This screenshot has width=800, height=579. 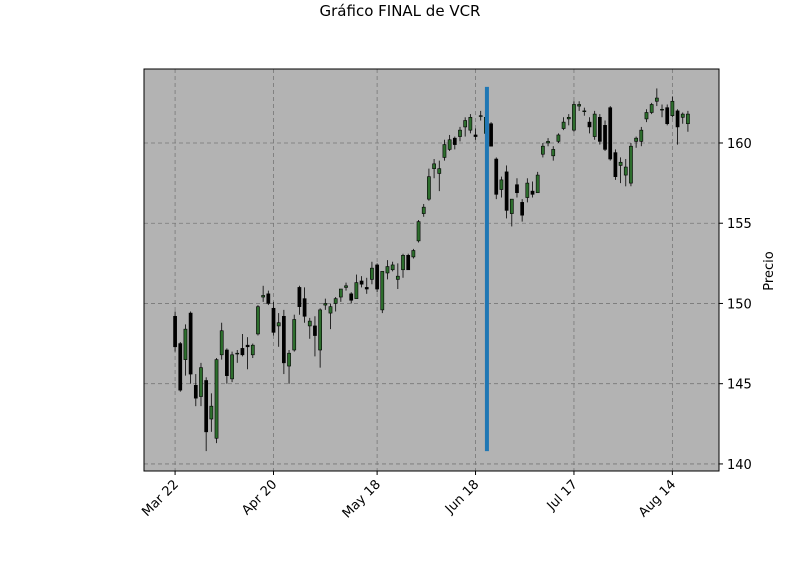 I want to click on x-tick-label: Mar 22, so click(x=160, y=498).